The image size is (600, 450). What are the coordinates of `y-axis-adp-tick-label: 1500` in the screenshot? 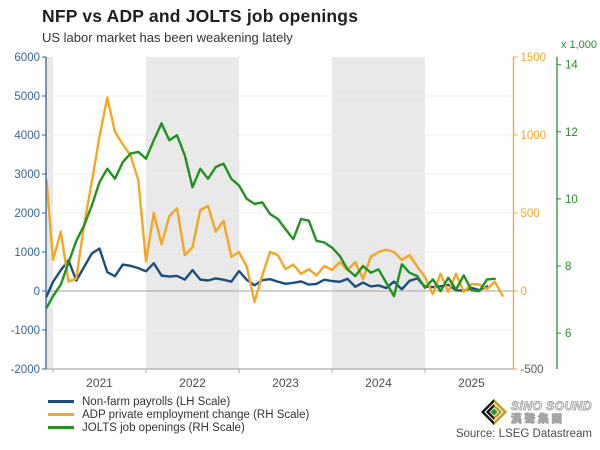 It's located at (534, 58).